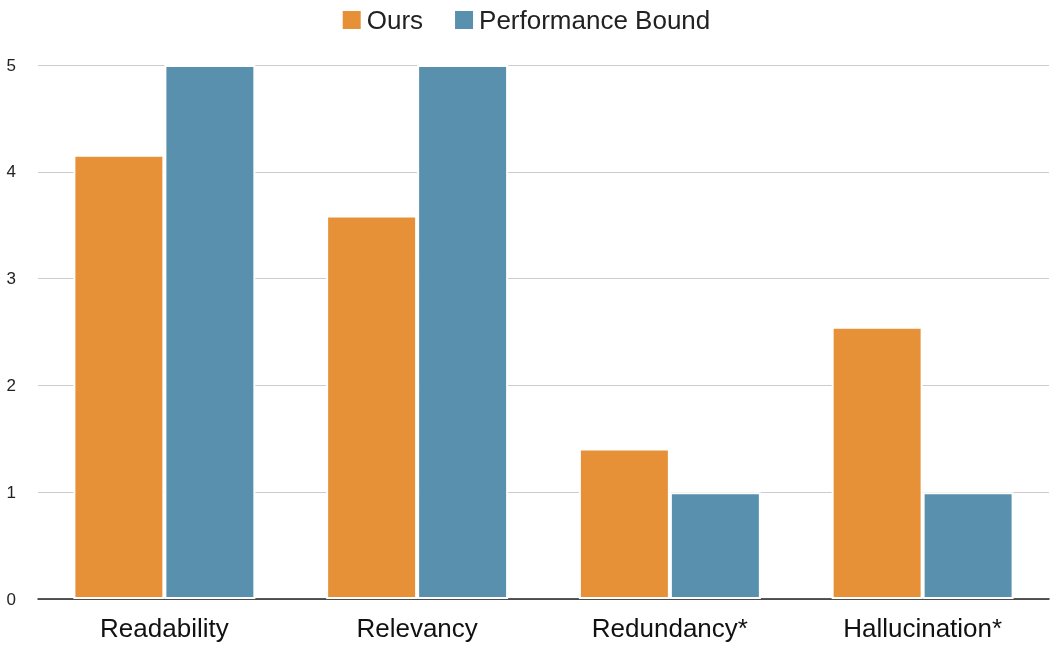 This screenshot has width=1051, height=645. I want to click on x-tick-label: Redundancy*, so click(669, 628).